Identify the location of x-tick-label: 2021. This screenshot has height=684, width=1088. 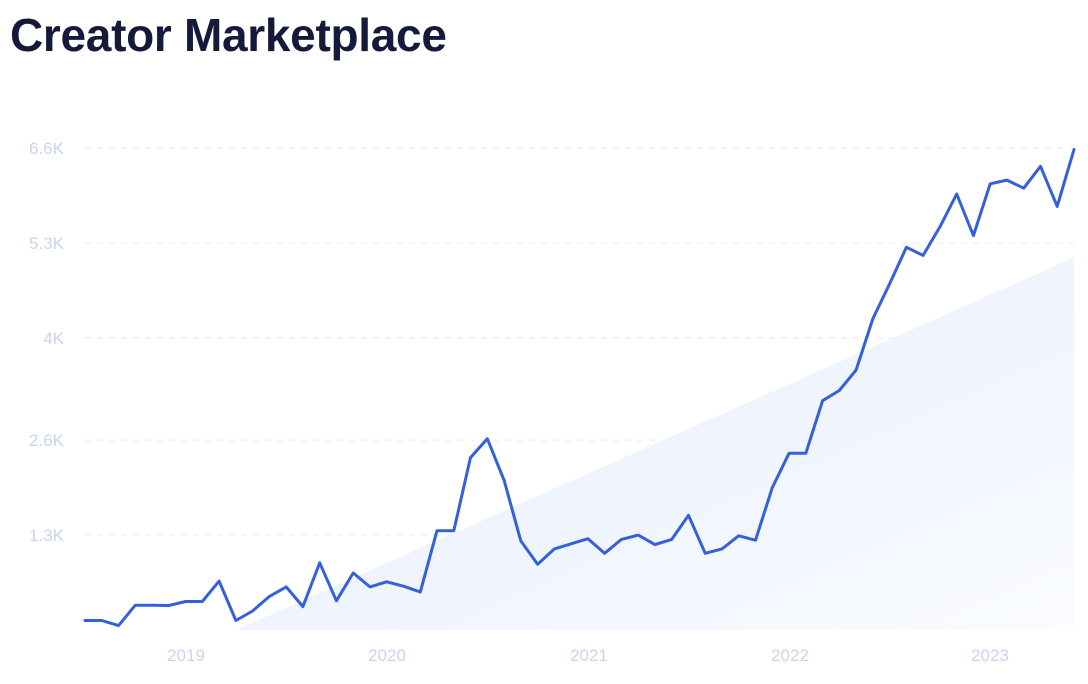
(589, 655).